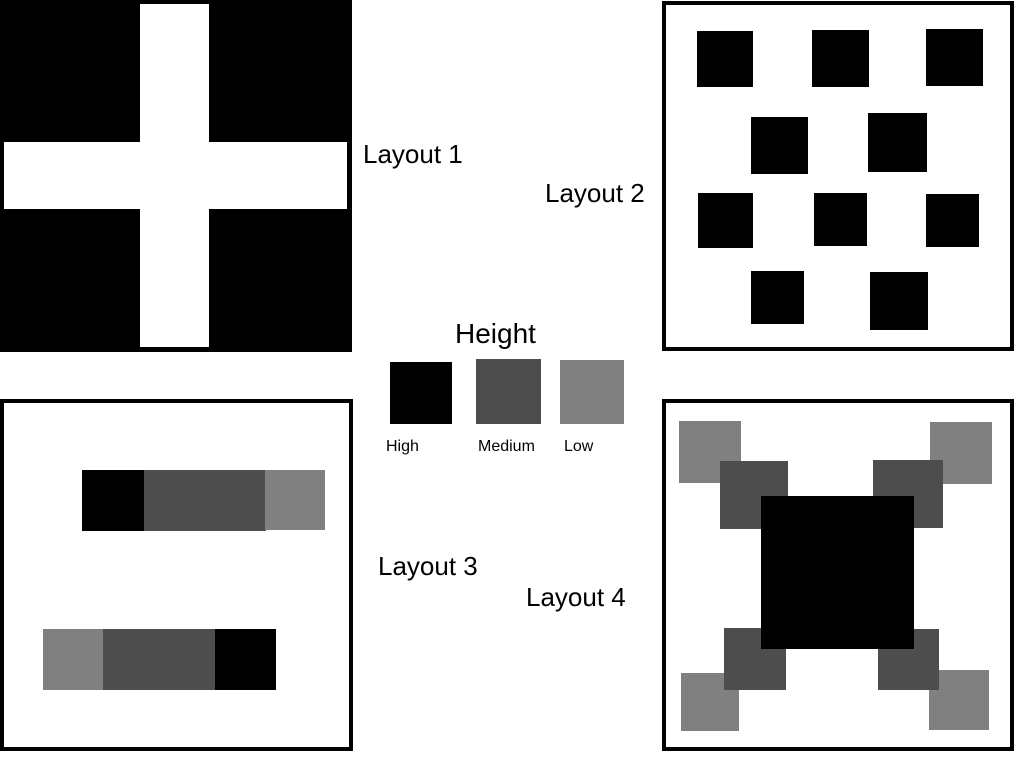 The image size is (1024, 768). I want to click on legend-title: Height, so click(495, 333).